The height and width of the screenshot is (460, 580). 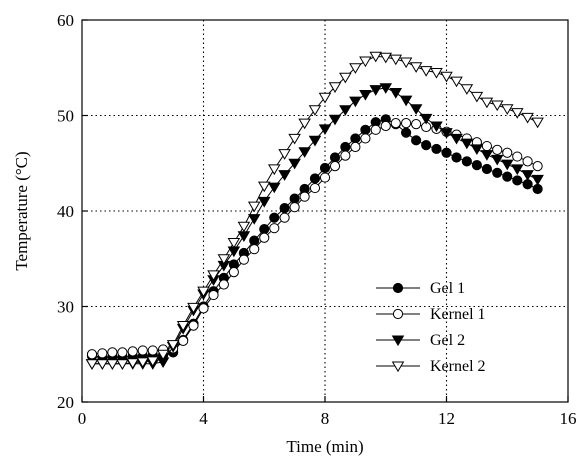 I want to click on y-axis-title: Temperature (°C), so click(x=21, y=210).